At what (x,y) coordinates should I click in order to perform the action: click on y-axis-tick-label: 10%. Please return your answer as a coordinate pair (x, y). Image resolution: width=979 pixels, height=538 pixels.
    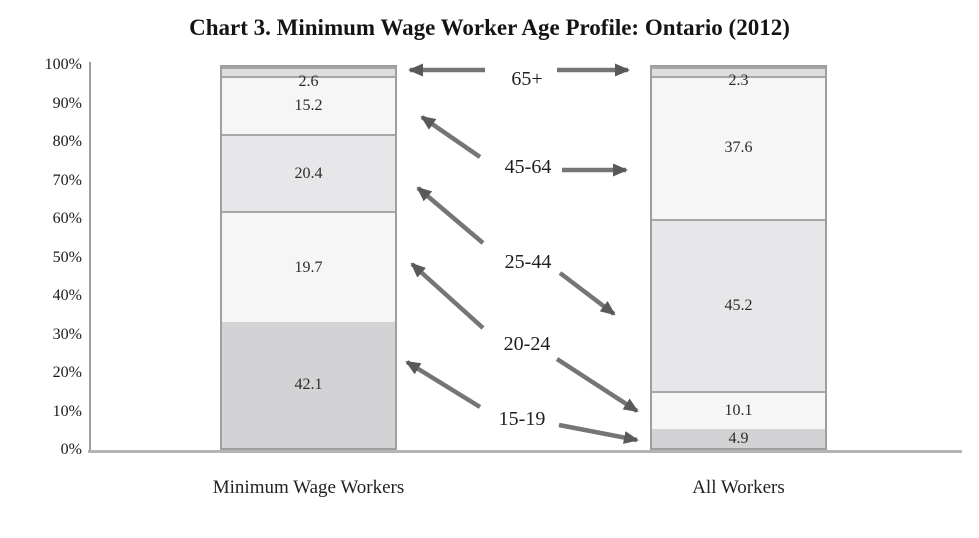
    Looking at the image, I should click on (67, 411).